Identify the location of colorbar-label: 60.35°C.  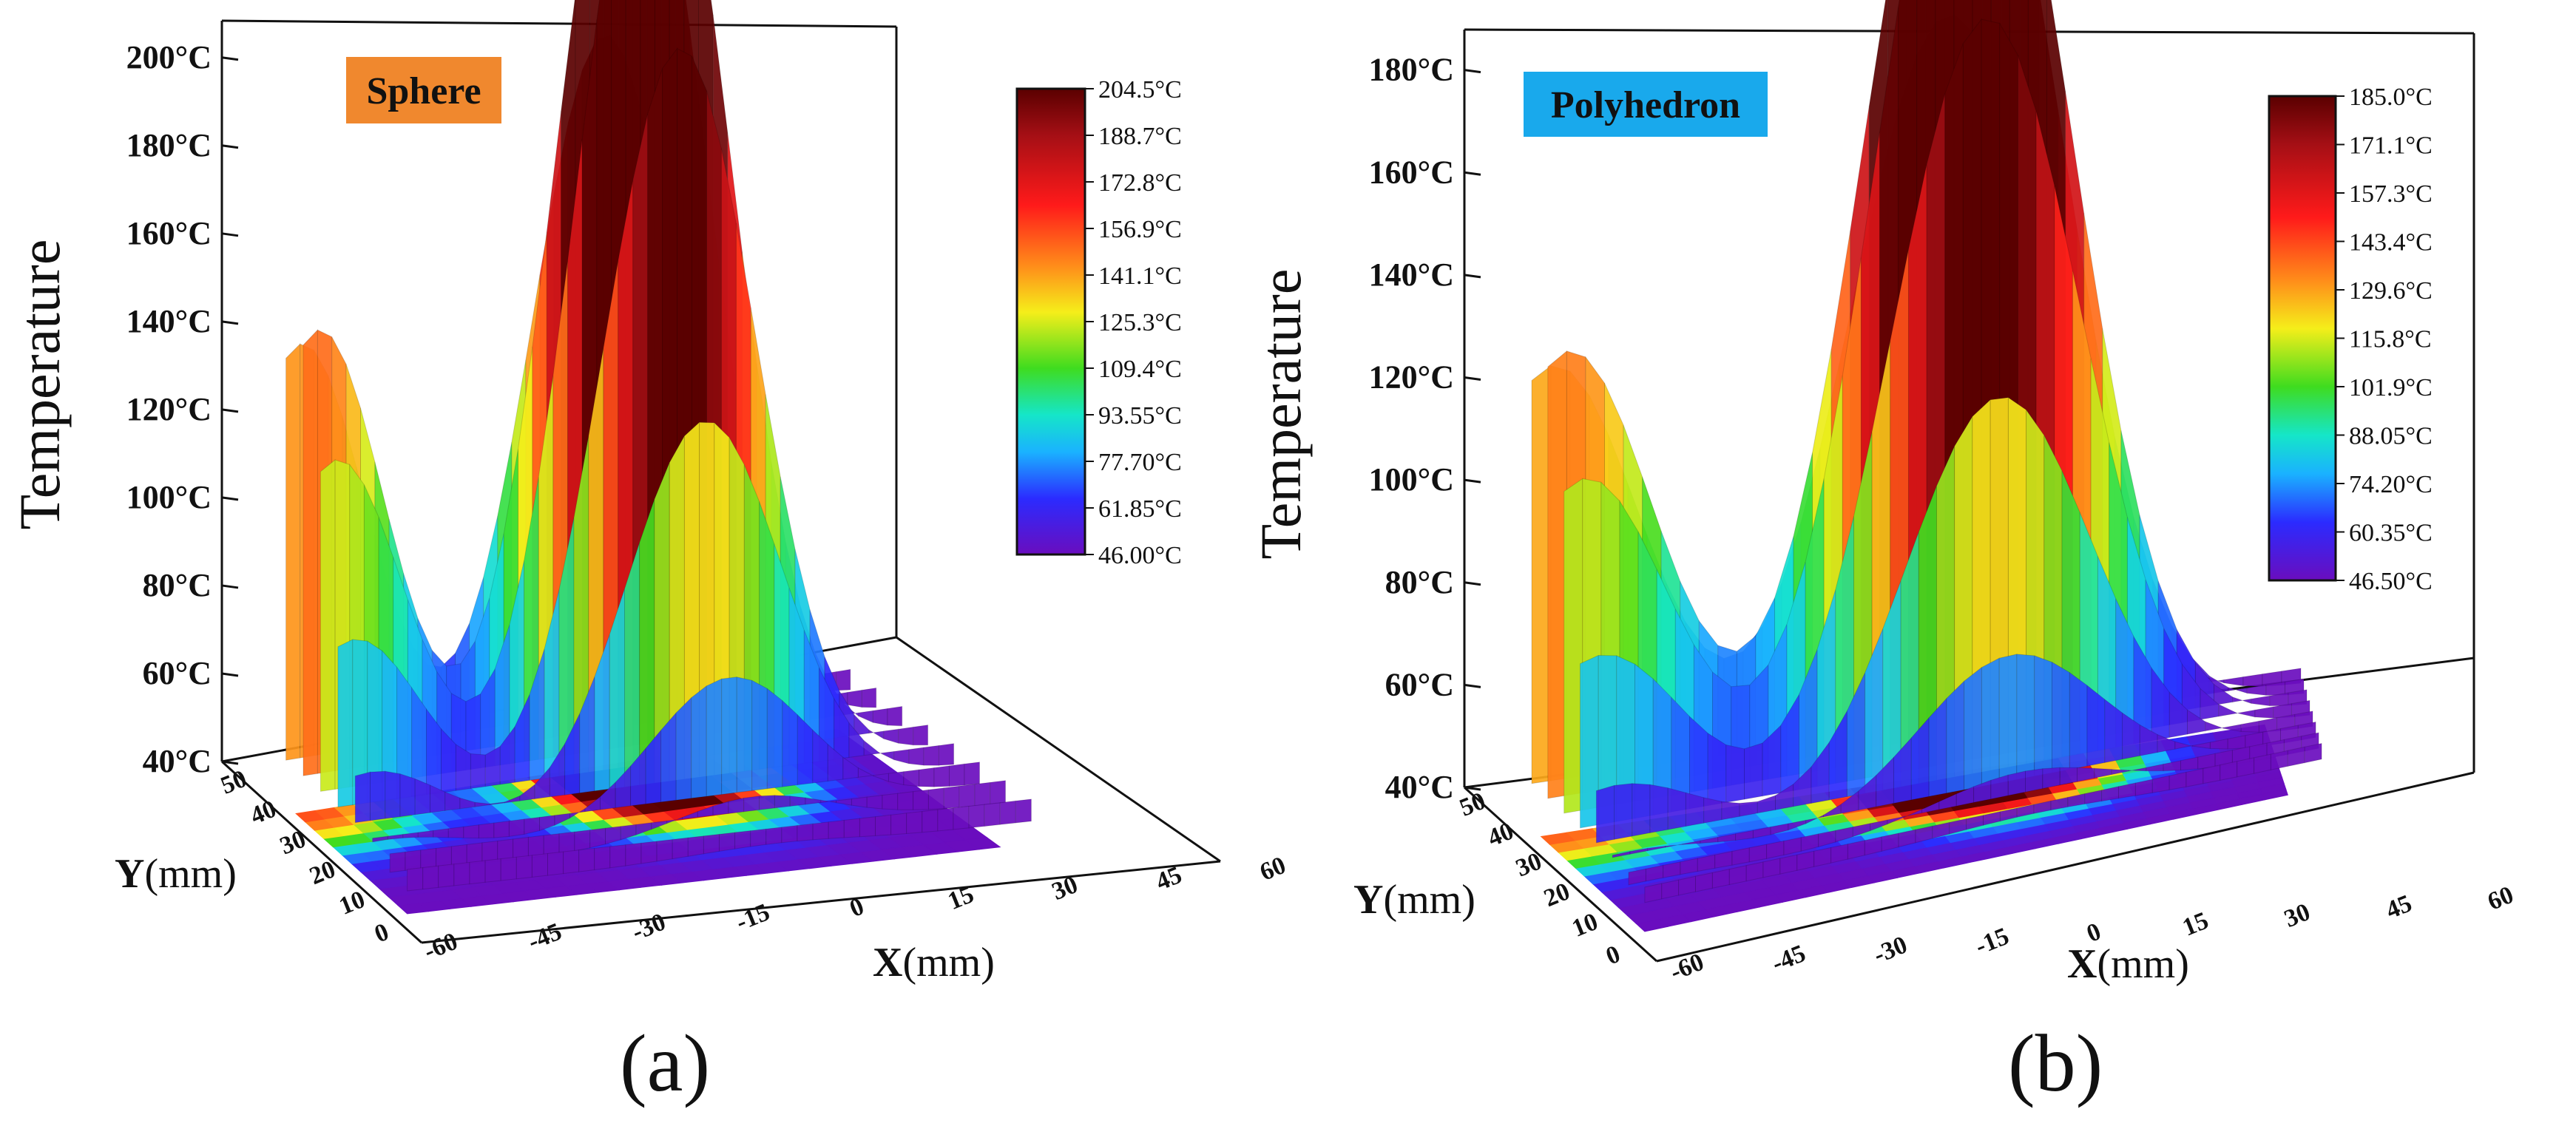
(2391, 534).